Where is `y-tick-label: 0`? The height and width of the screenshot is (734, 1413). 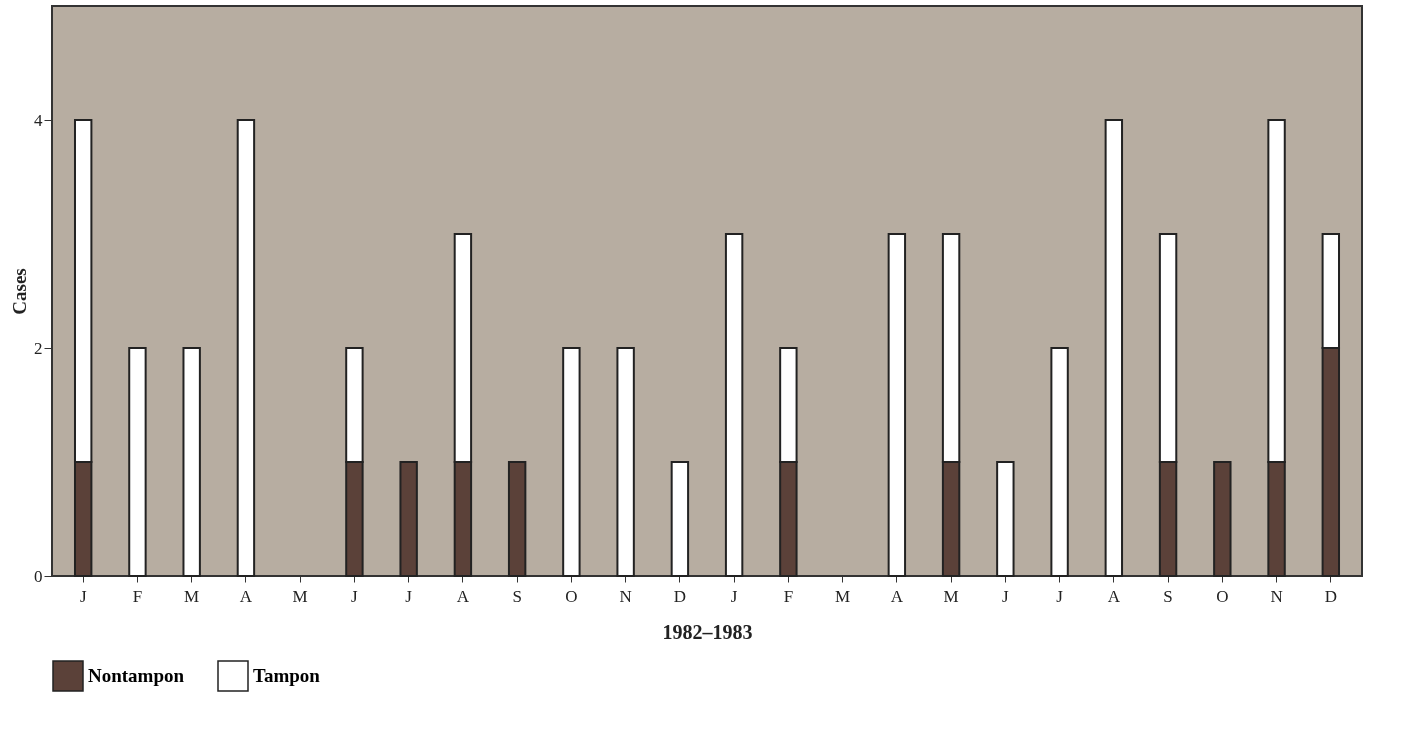 y-tick-label: 0 is located at coordinates (38, 576).